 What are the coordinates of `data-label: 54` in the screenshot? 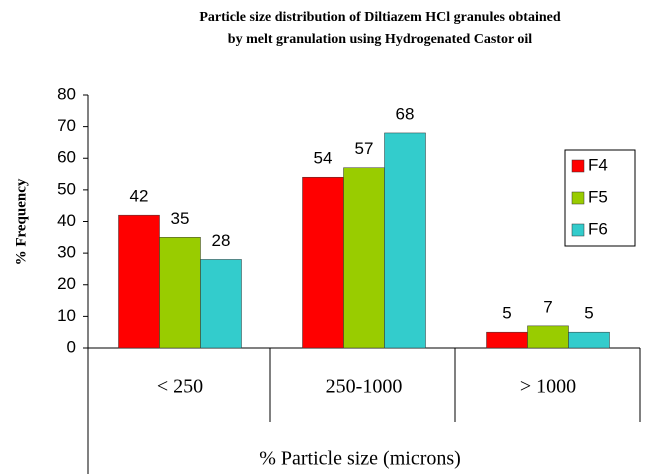 It's located at (323, 158).